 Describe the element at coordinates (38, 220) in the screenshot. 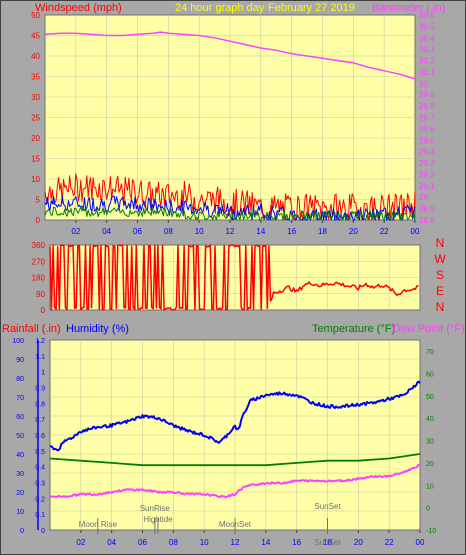

I see `windspeed-tick-label: 0` at that location.